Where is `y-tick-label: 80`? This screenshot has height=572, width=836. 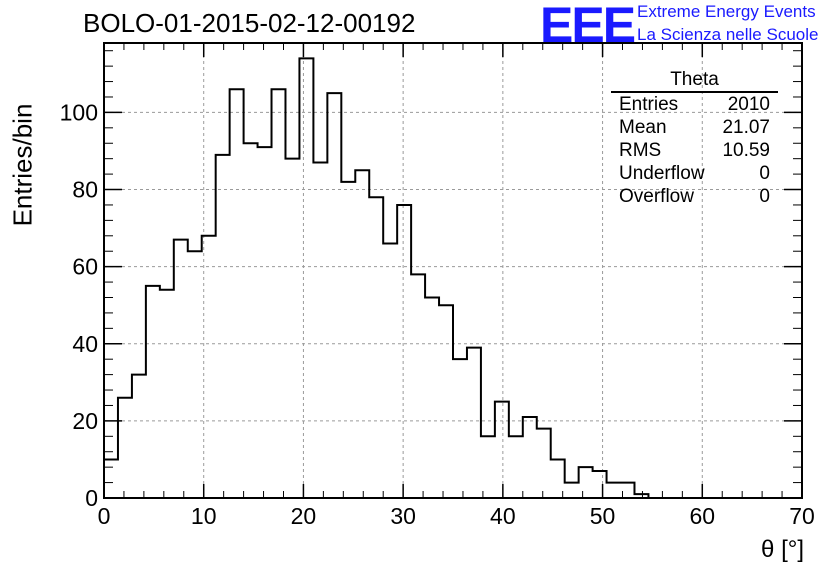 y-tick-label: 80 is located at coordinates (85, 190).